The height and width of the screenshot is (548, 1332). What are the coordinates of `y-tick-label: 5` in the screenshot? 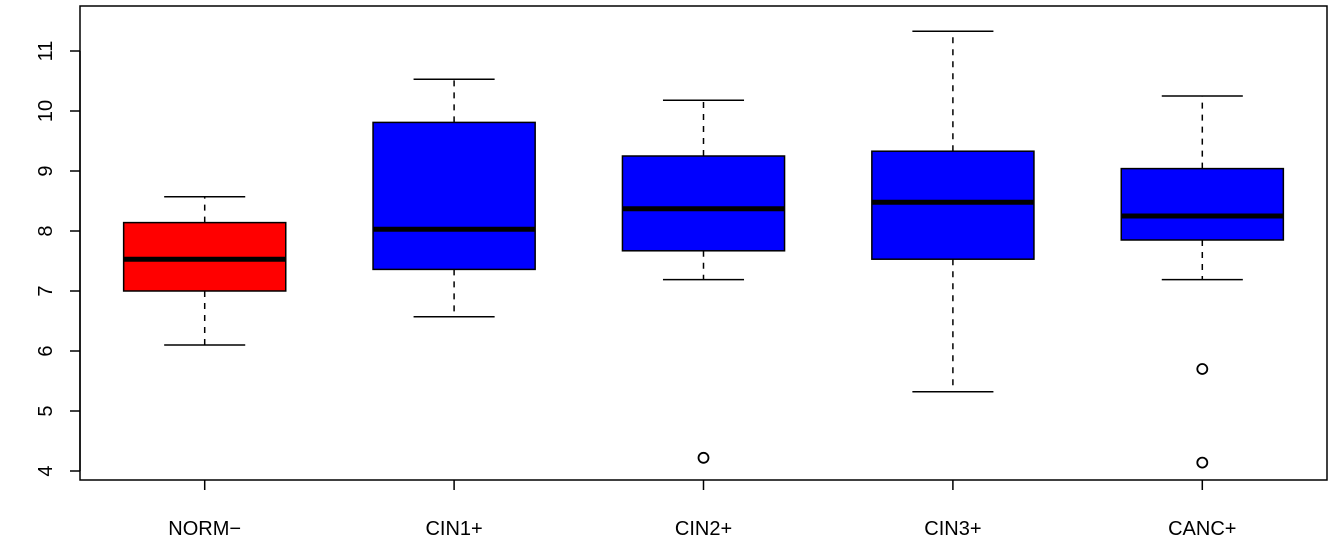 It's located at (46, 410).